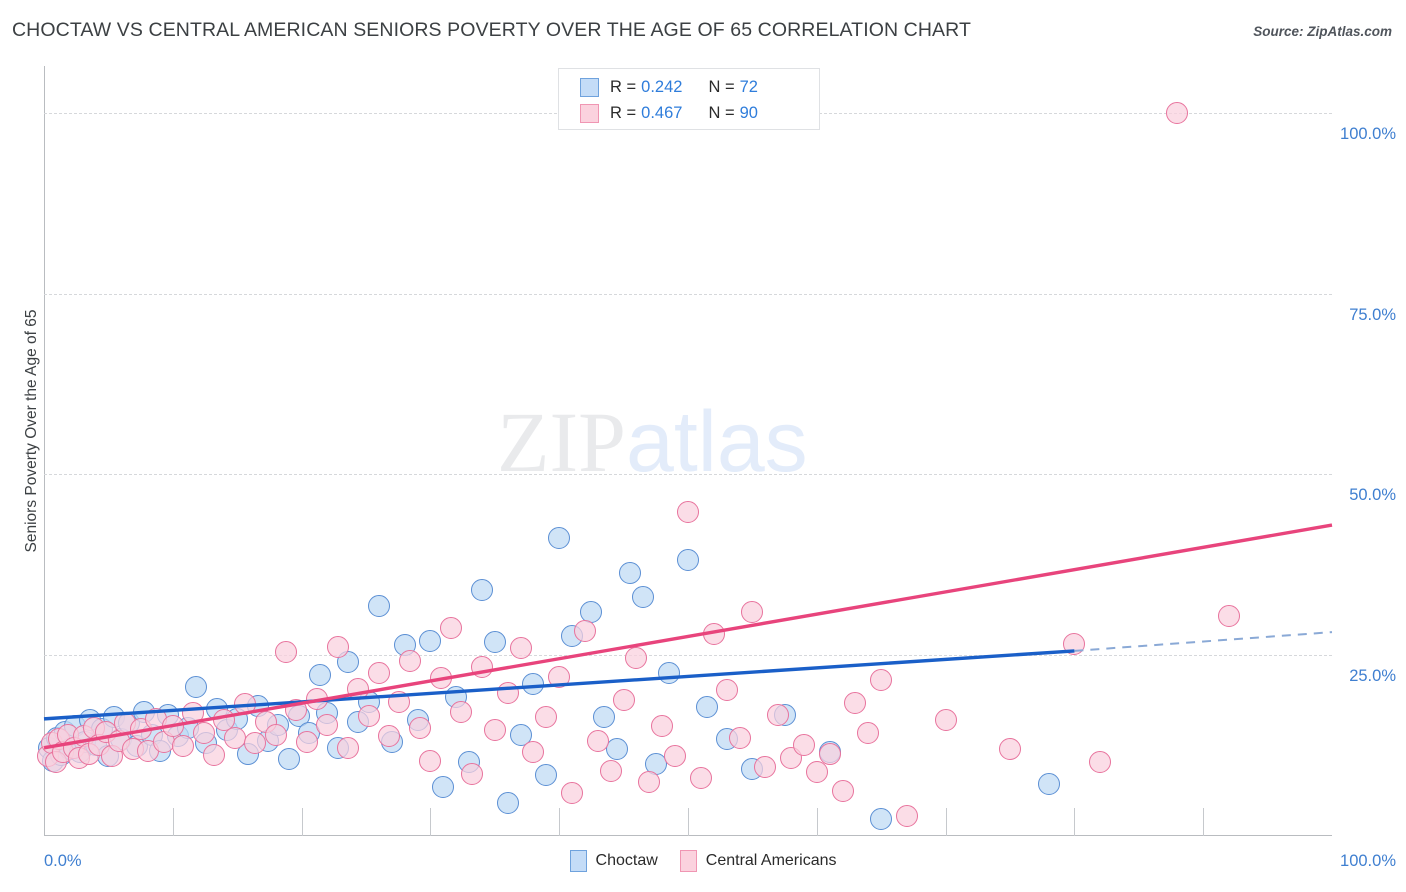 The width and height of the screenshot is (1406, 892). What do you see at coordinates (44, 451) in the screenshot?
I see `y-axis-line` at bounding box center [44, 451].